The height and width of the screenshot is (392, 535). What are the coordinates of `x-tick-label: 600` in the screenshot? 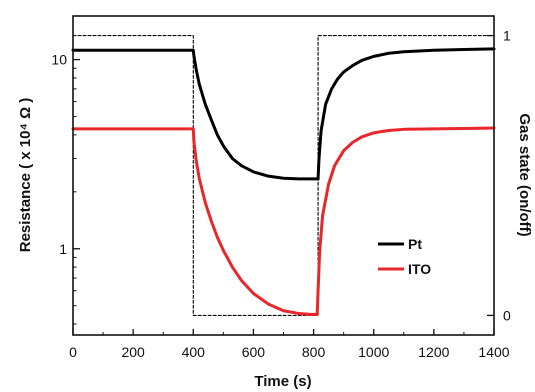 It's located at (254, 352).